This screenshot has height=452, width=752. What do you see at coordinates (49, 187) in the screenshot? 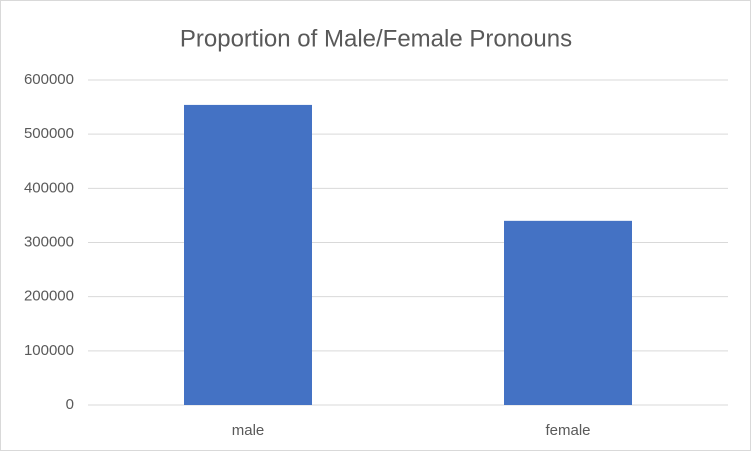
I see `y-tick-label: 400000` at bounding box center [49, 187].